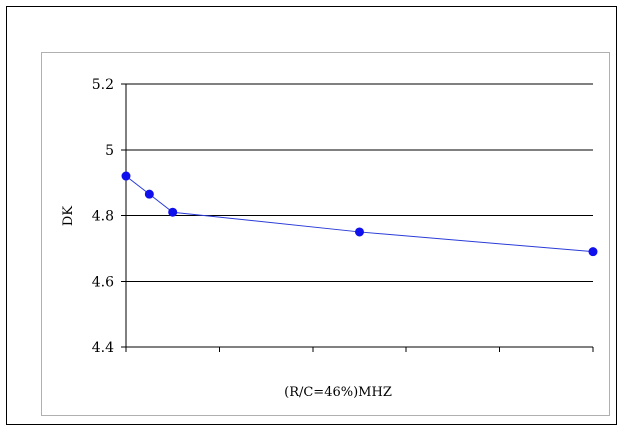  I want to click on labels: 4.4 4.6 4.8 5 5.2, so click(103, 216).